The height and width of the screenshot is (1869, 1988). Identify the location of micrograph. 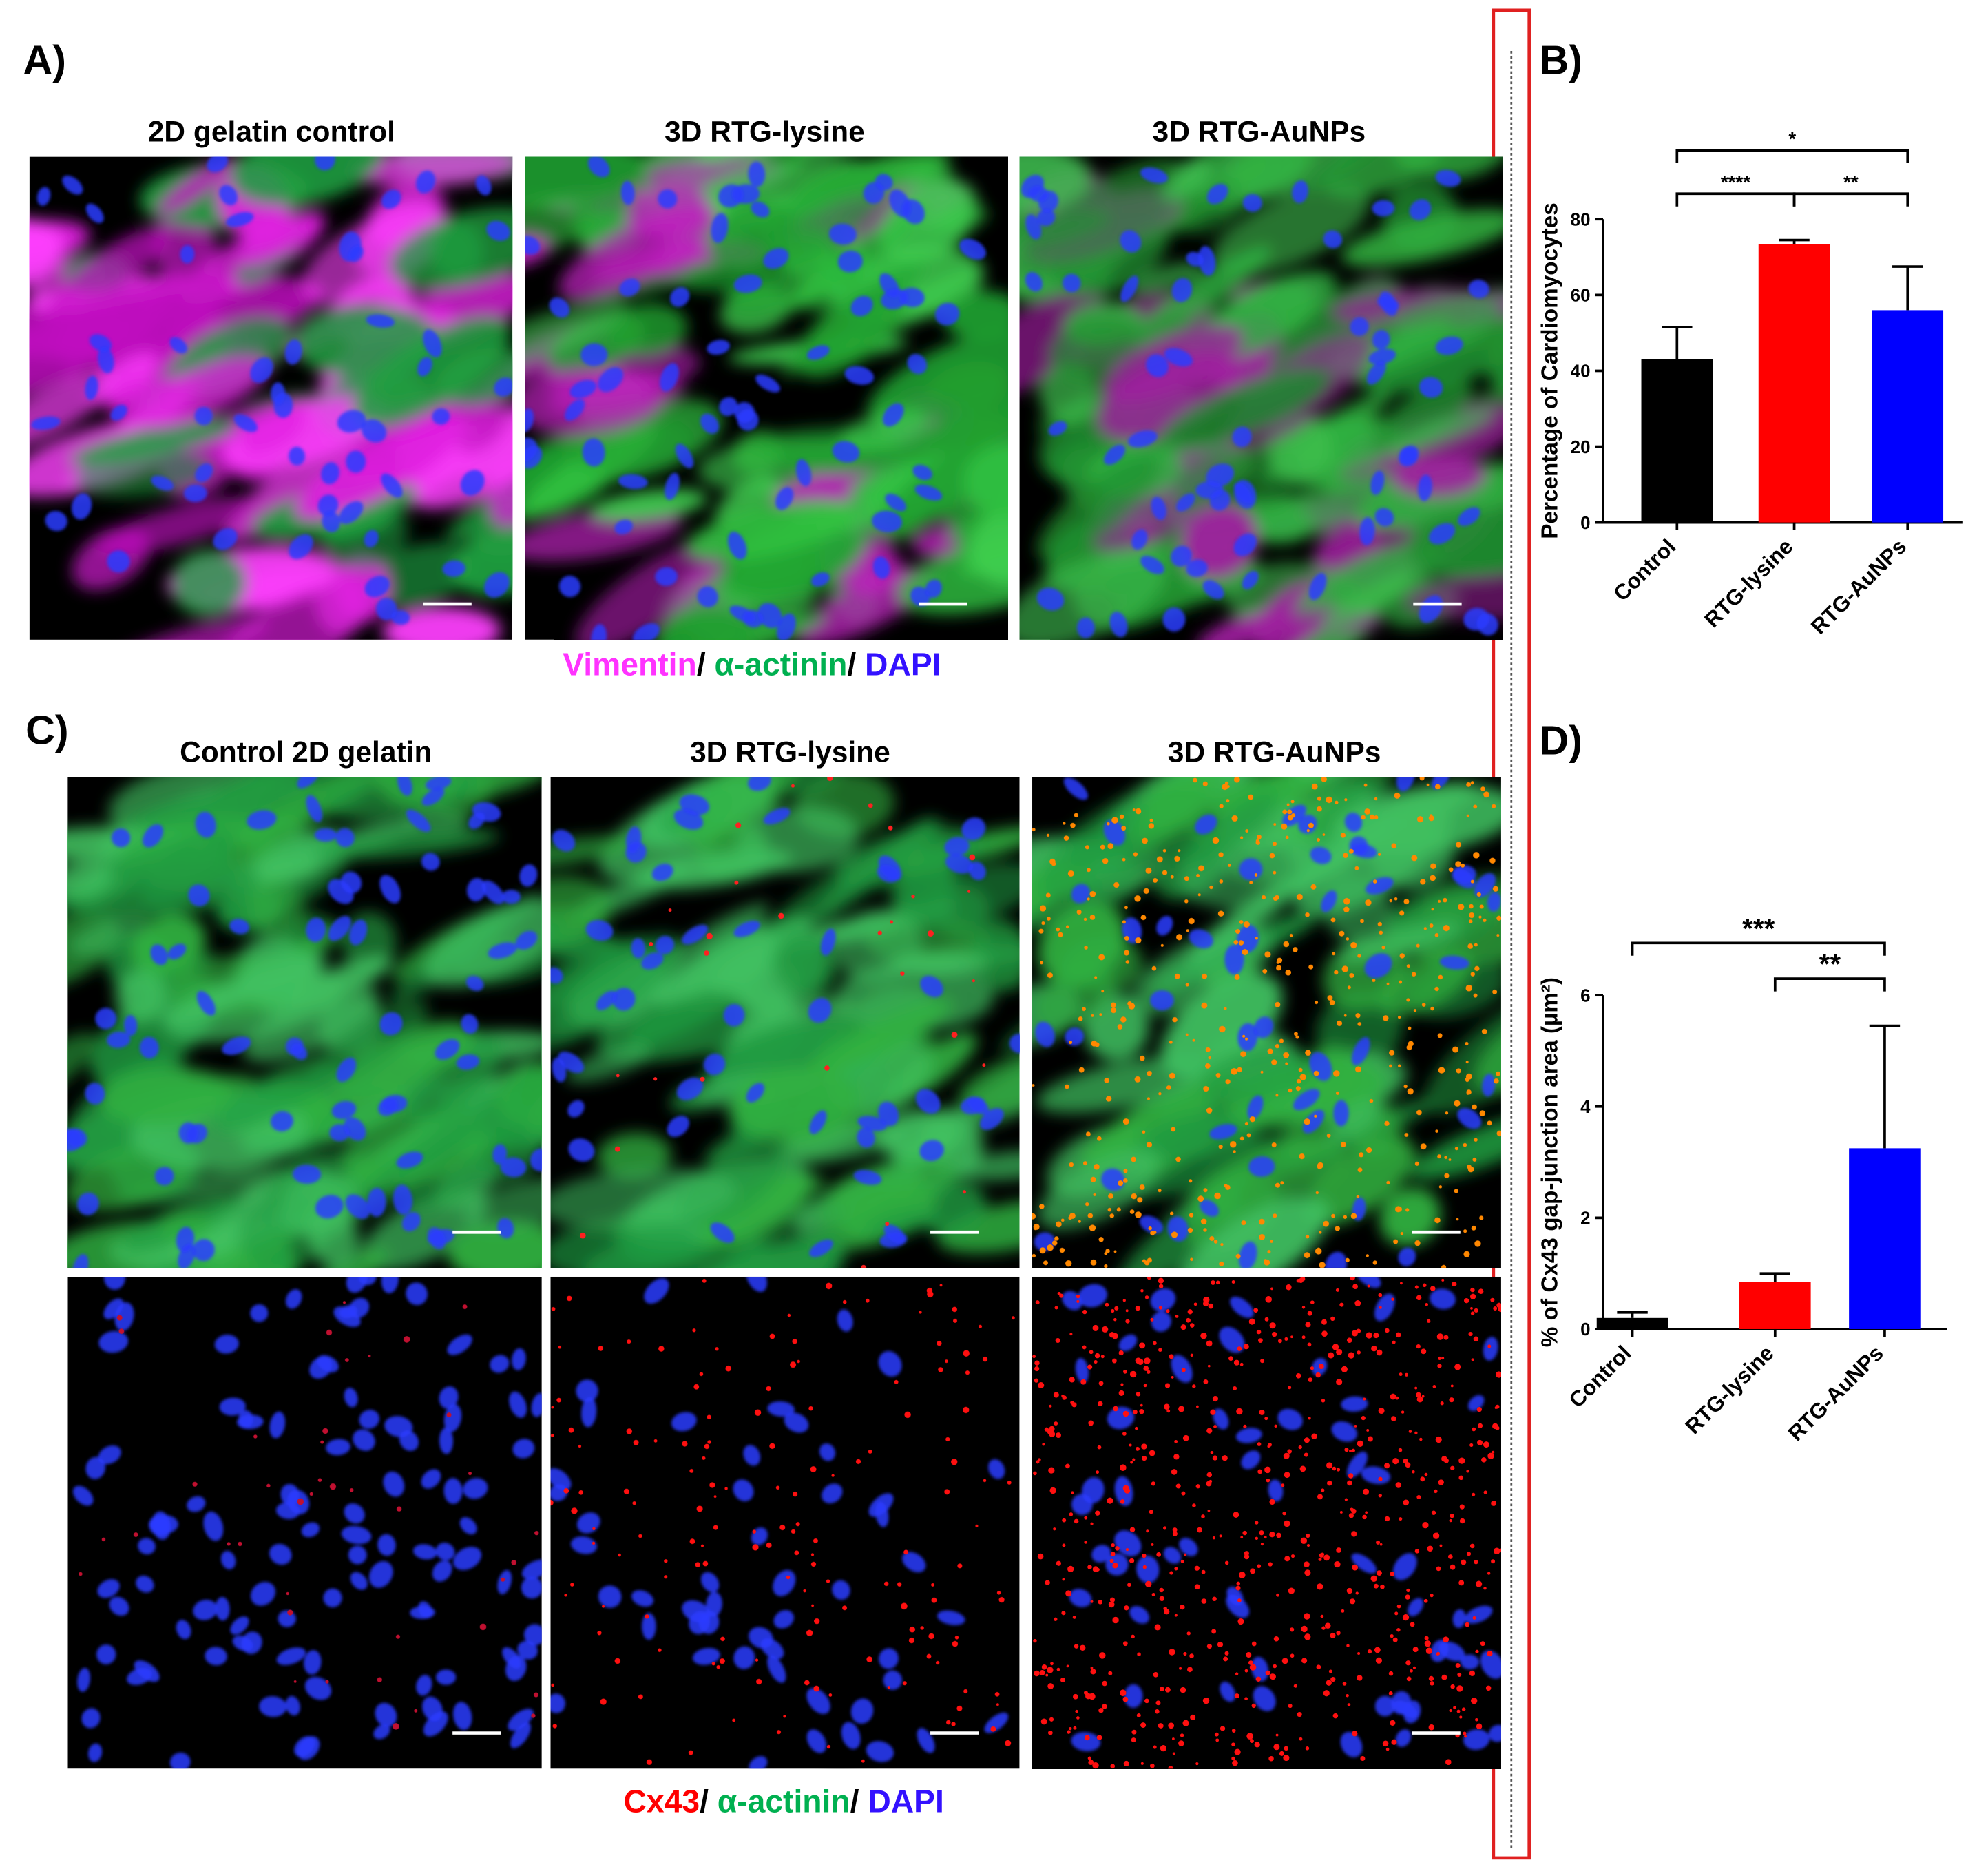
(1266, 1523).